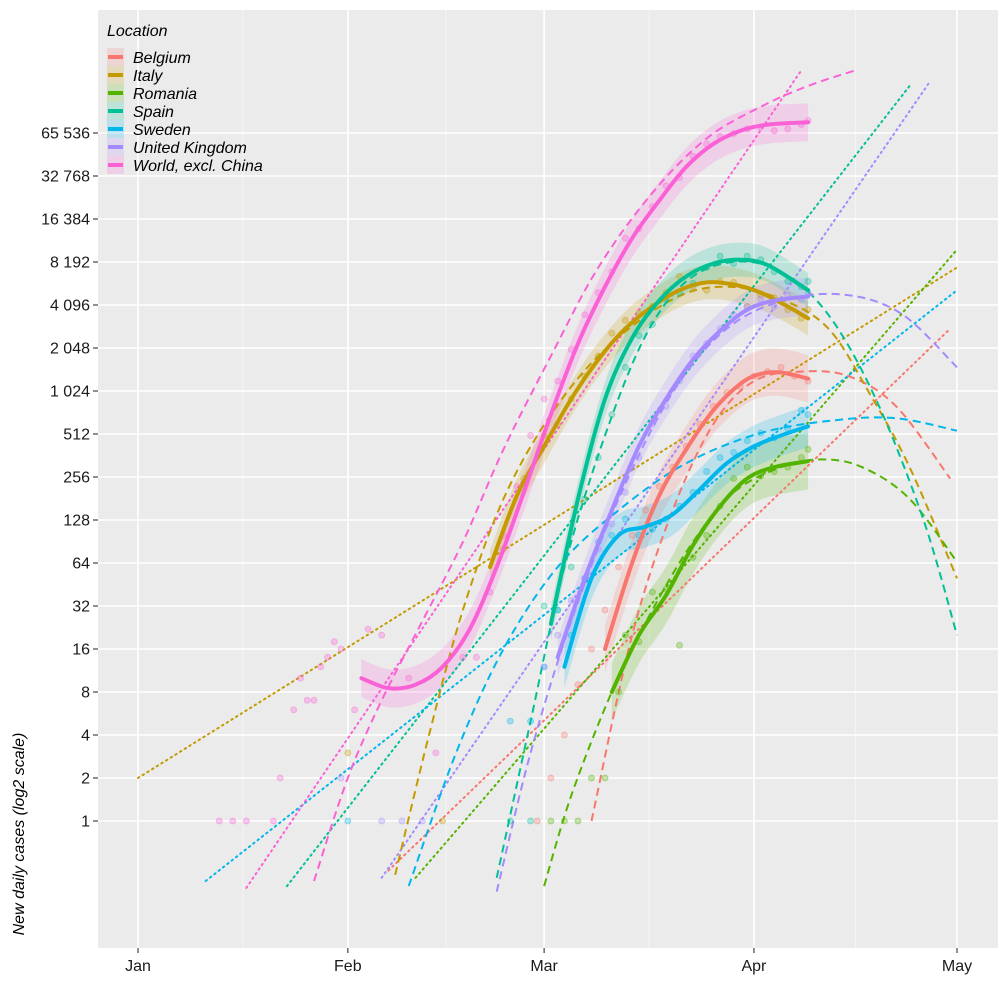 This screenshot has height=1008, width=1008. I want to click on y-tick-label: 32 768, so click(65, 177).